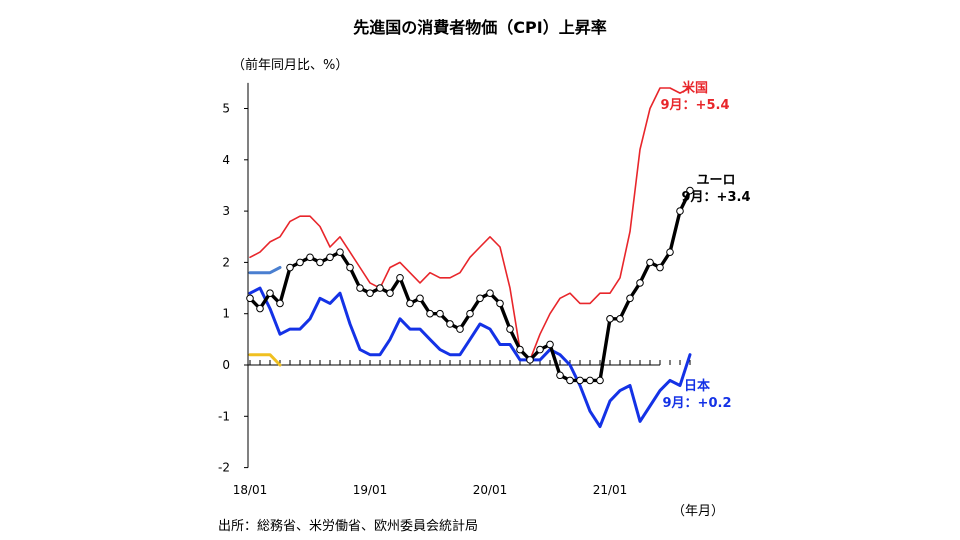  What do you see at coordinates (290, 65) in the screenshot?
I see `y-axis-unit-label: （前年同月比、%）` at bounding box center [290, 65].